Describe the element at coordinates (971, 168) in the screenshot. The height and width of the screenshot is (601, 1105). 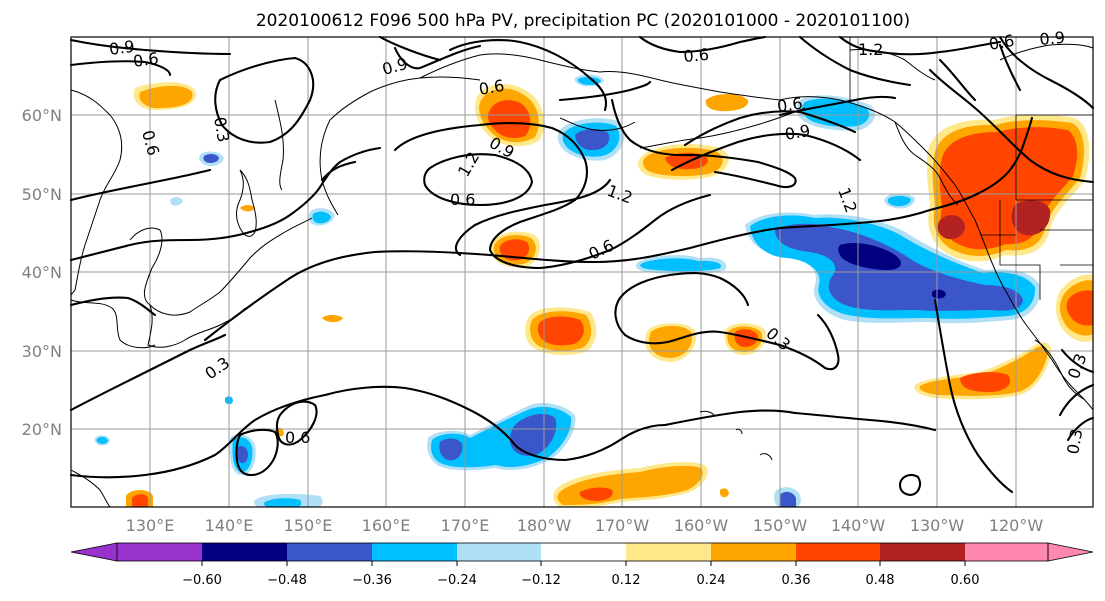
I see `political-borders` at that location.